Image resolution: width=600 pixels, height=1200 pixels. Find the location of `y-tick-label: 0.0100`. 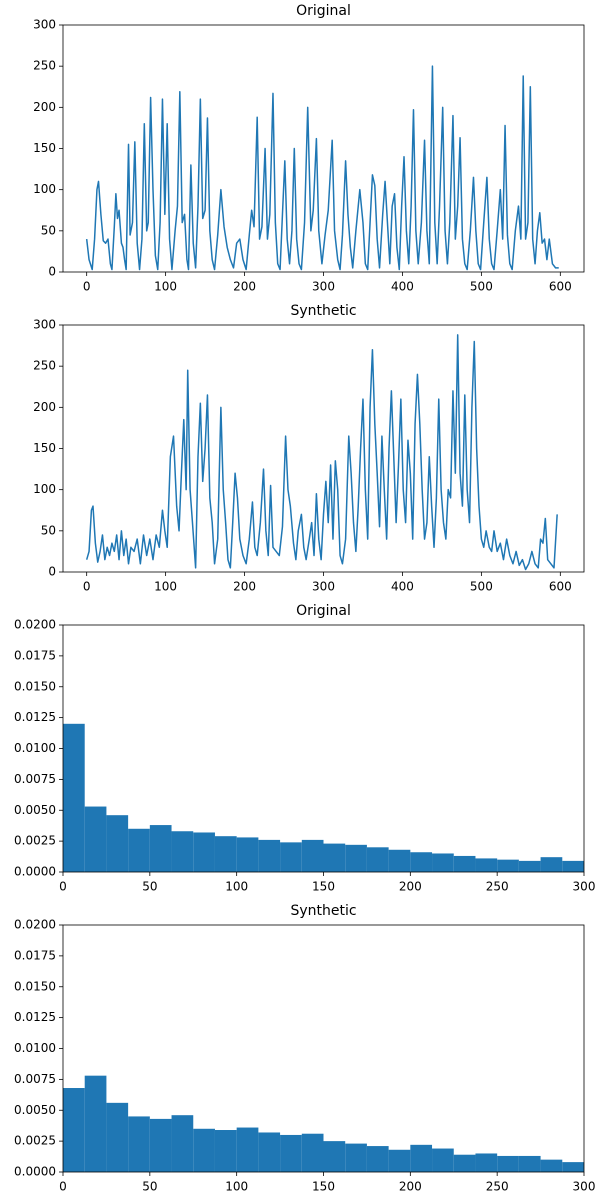

y-tick-label: 0.0100 is located at coordinates (35, 748).